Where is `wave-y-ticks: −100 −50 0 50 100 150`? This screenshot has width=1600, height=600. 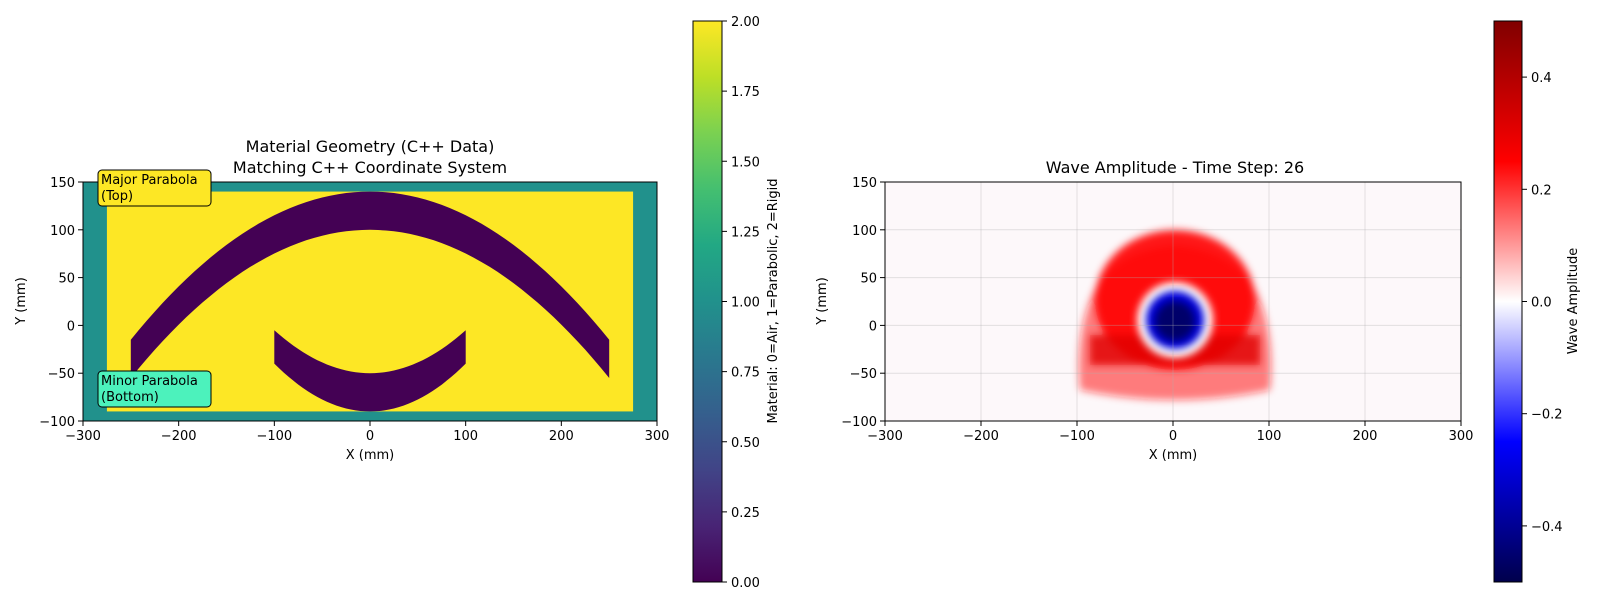 wave-y-ticks: −100 −50 0 50 100 150 is located at coordinates (863, 303).